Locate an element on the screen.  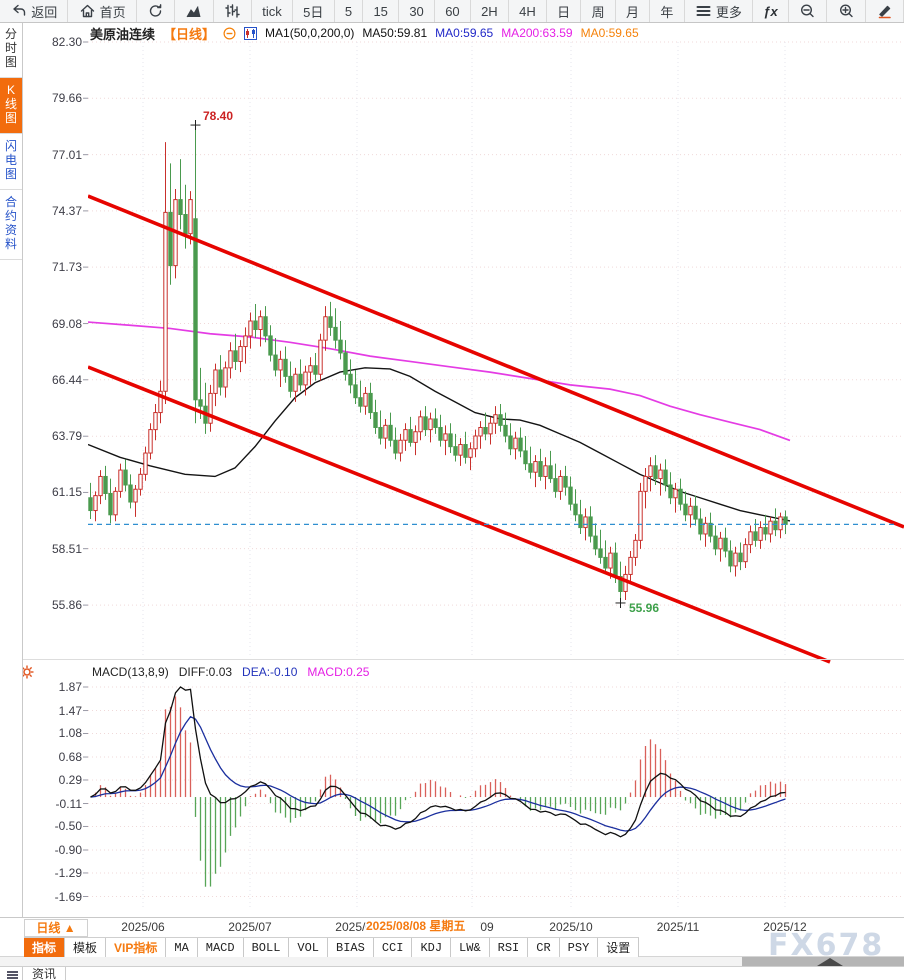
ma-config-label: MA1(50,0,200,0) is located at coordinates (310, 33).